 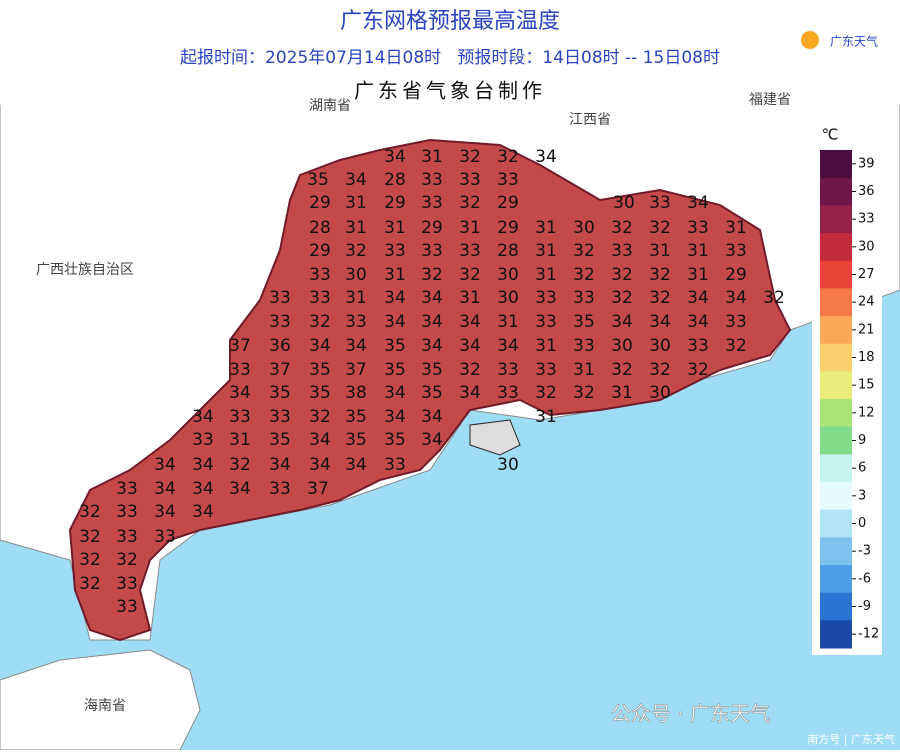 I want to click on footer: 南方号 | 广东天气, so click(x=851, y=739).